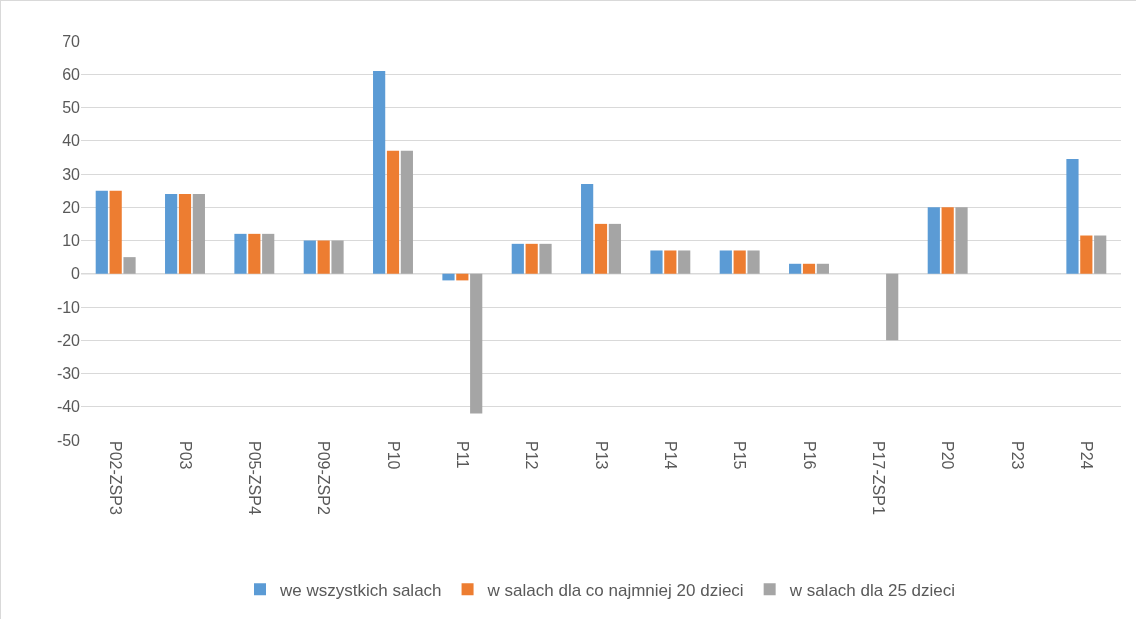  What do you see at coordinates (879, 478) in the screenshot?
I see `x-tick-label: P17-ZSP1` at bounding box center [879, 478].